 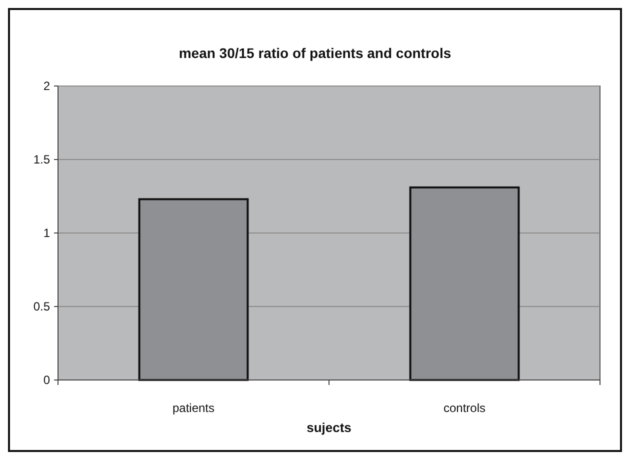 What do you see at coordinates (46, 233) in the screenshot?
I see `y-tick-label: 1` at bounding box center [46, 233].